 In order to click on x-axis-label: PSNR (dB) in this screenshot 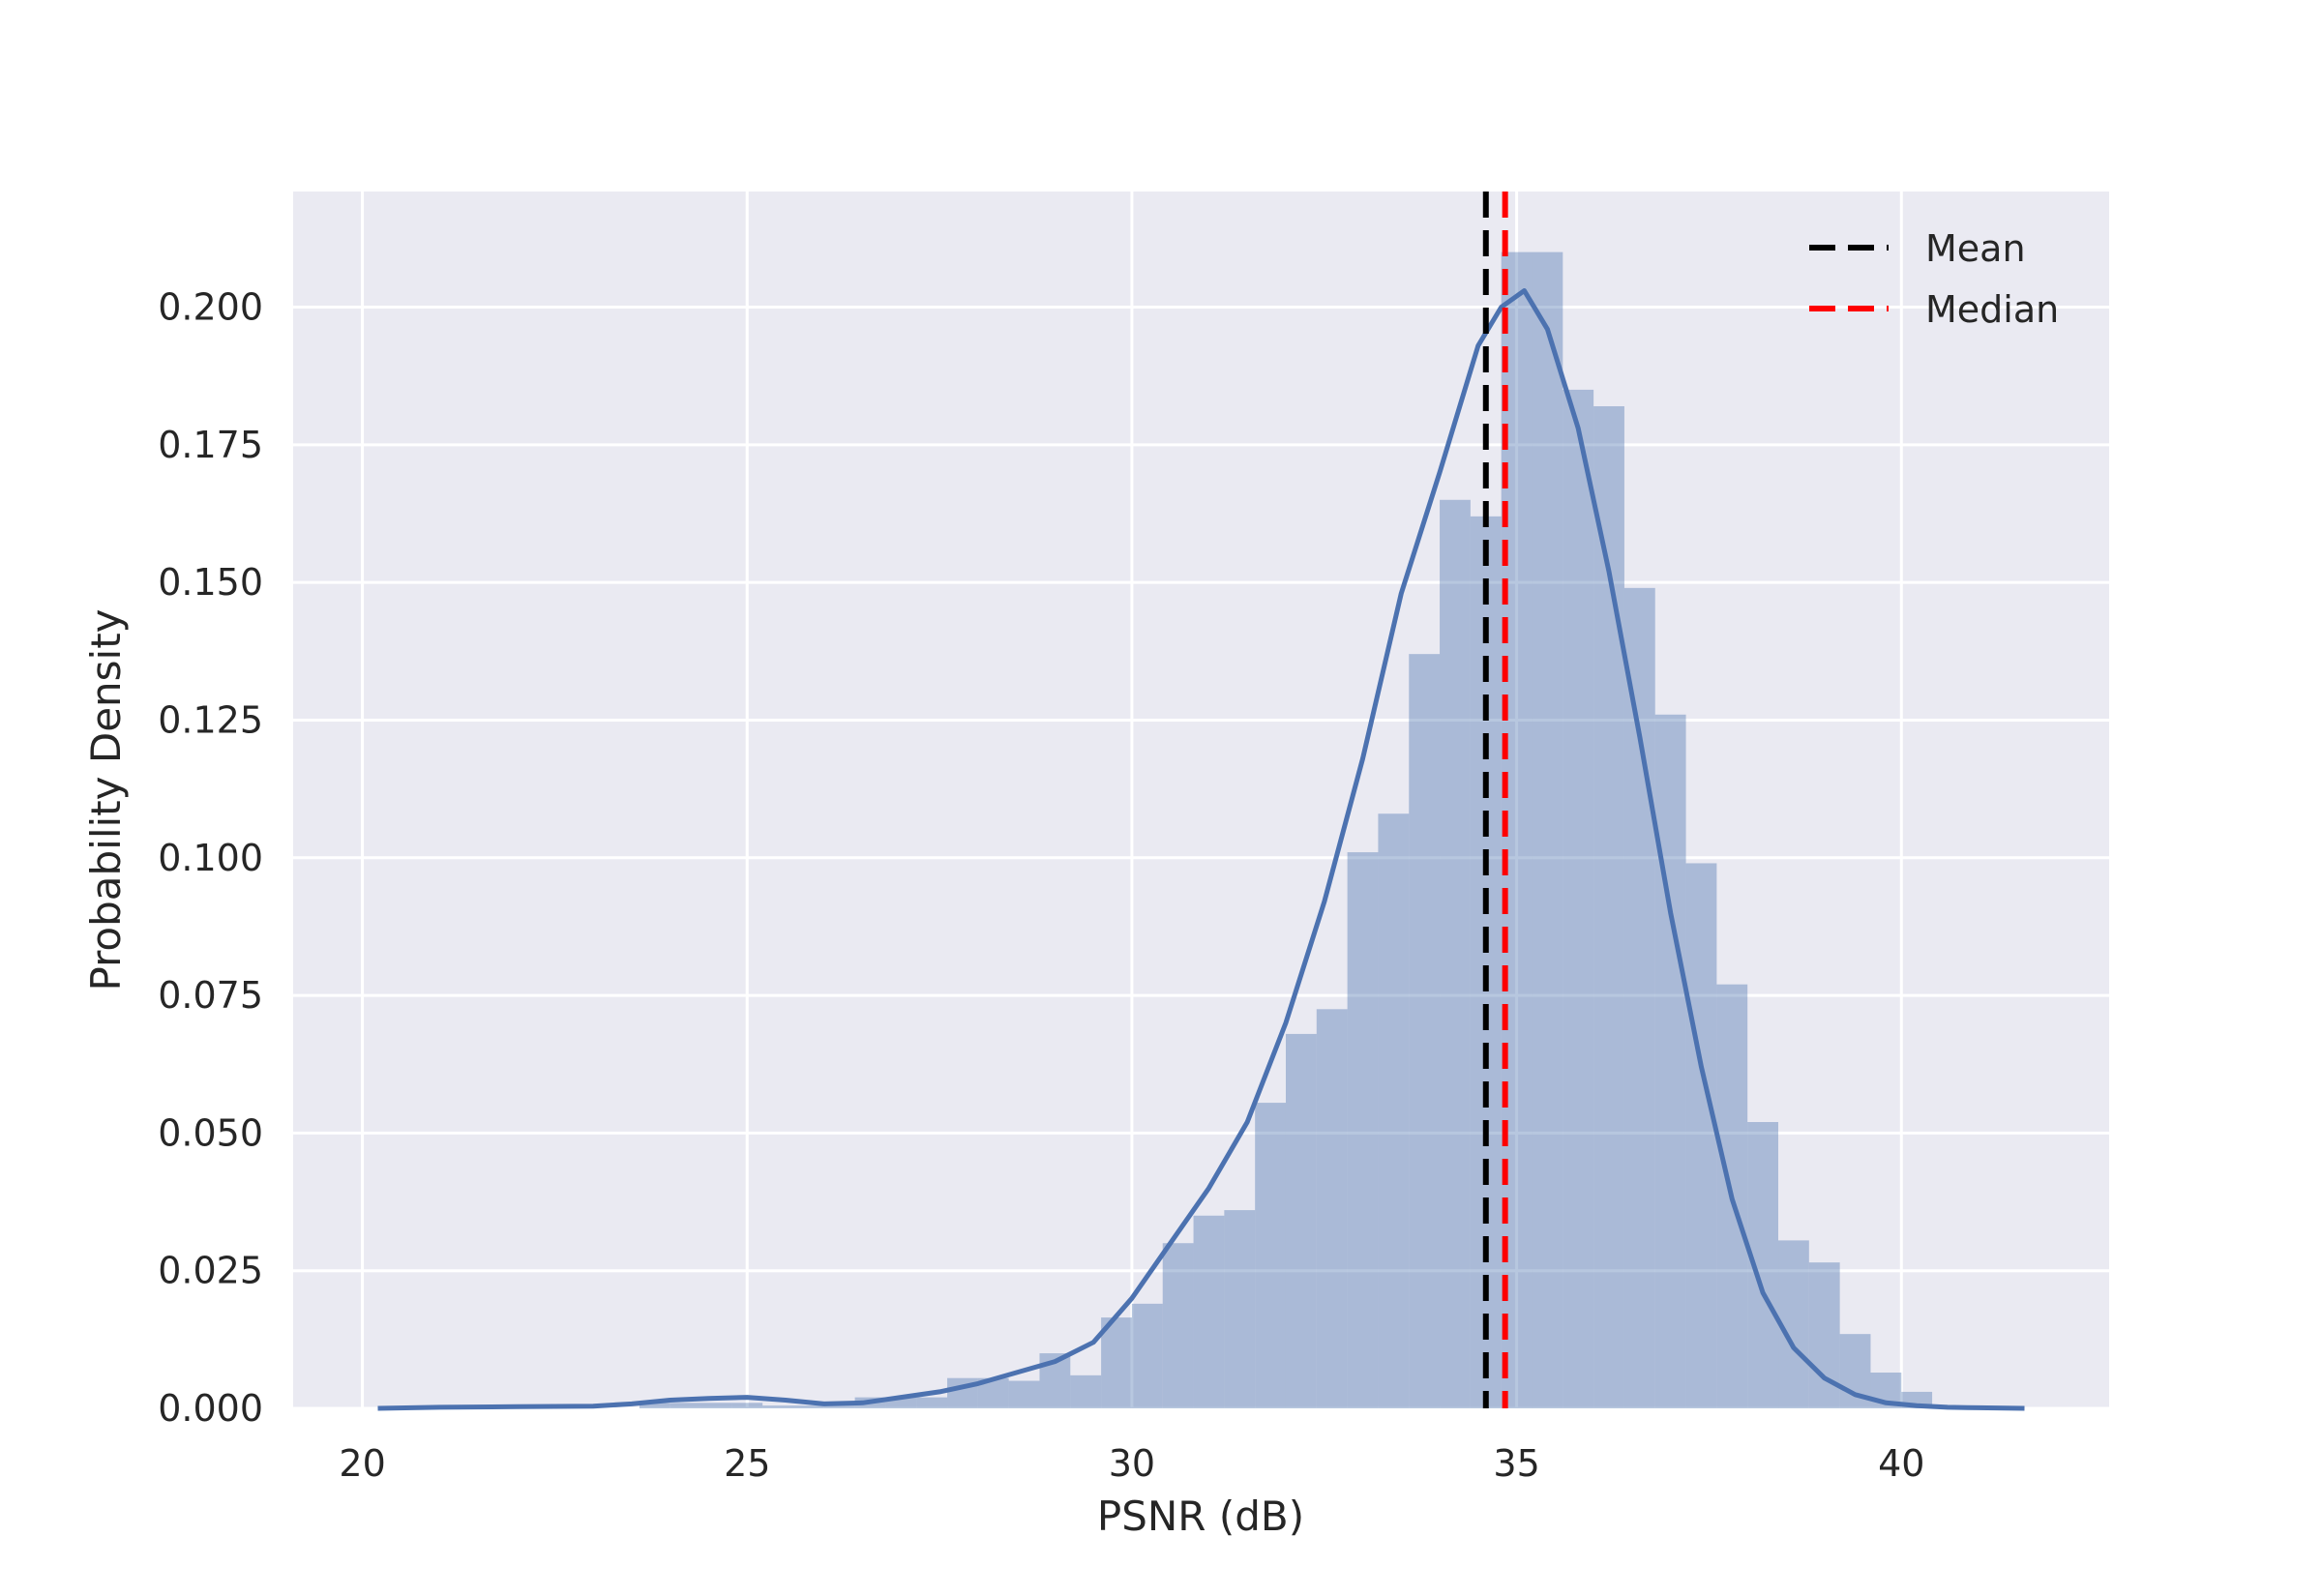, I will do `click(1200, 1516)`.